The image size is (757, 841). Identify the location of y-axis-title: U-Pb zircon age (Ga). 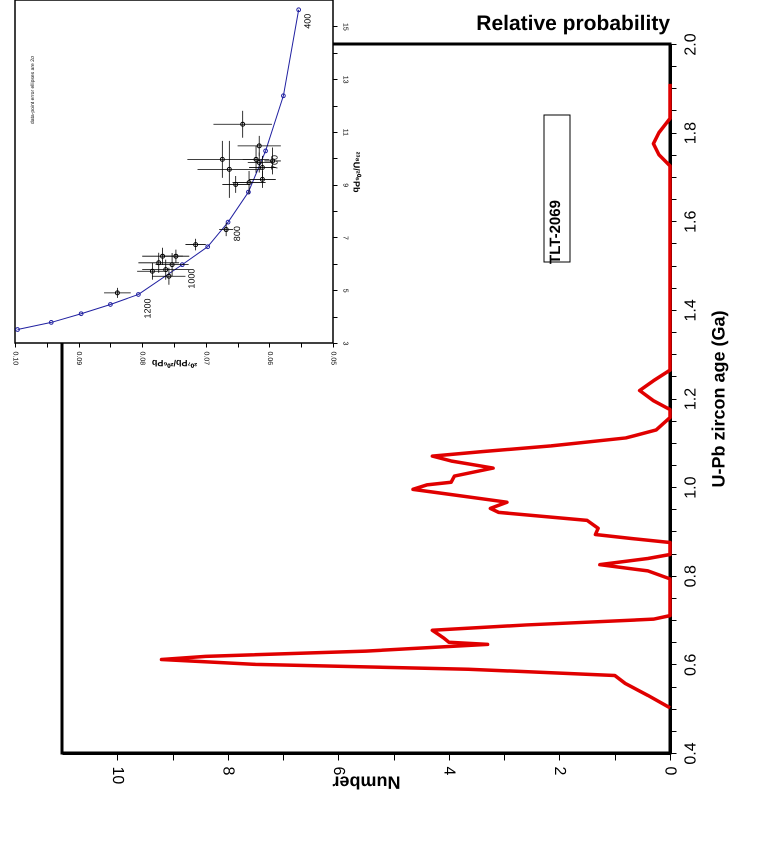
(718, 399).